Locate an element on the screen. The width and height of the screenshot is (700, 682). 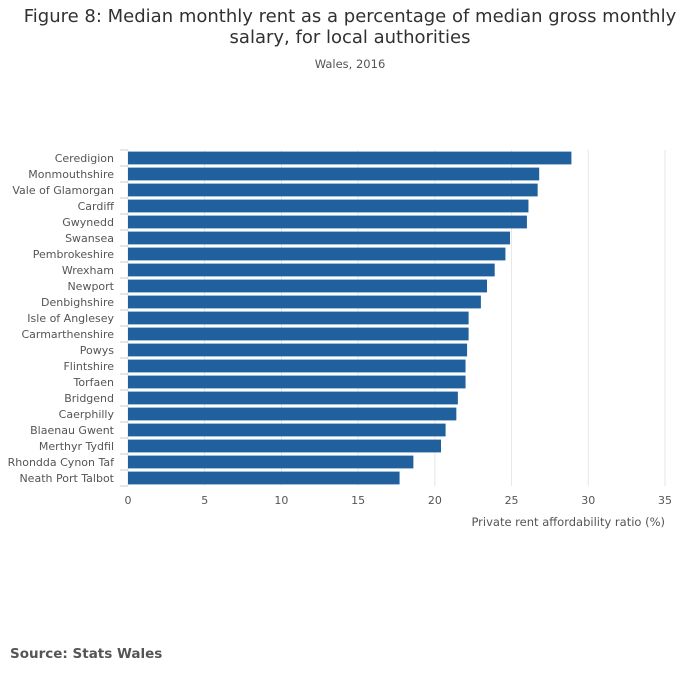
category-label: Torfaen is located at coordinates (93, 382).